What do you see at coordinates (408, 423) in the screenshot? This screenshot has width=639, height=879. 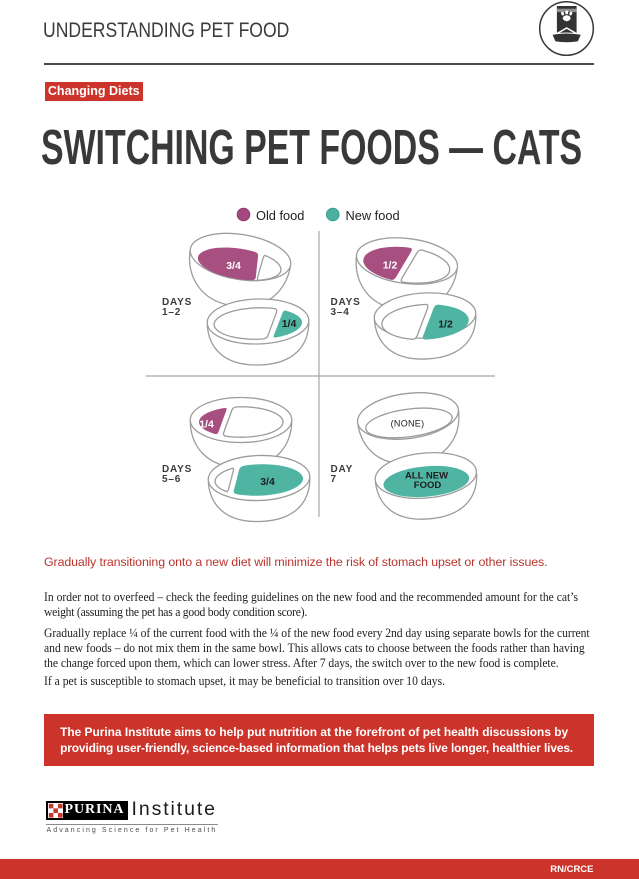 I see `svg-text: (NONE)` at bounding box center [408, 423].